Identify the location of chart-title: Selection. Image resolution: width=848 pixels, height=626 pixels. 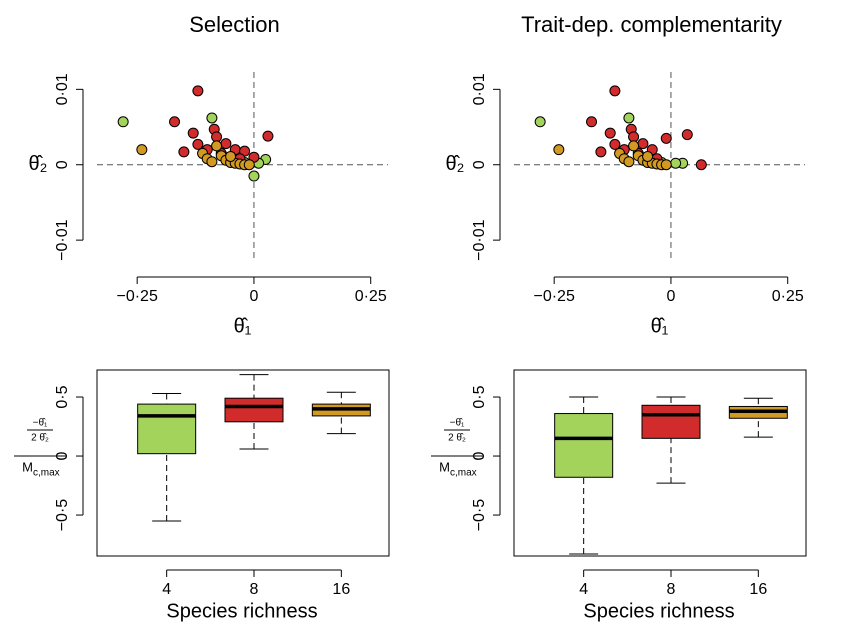
(234, 24).